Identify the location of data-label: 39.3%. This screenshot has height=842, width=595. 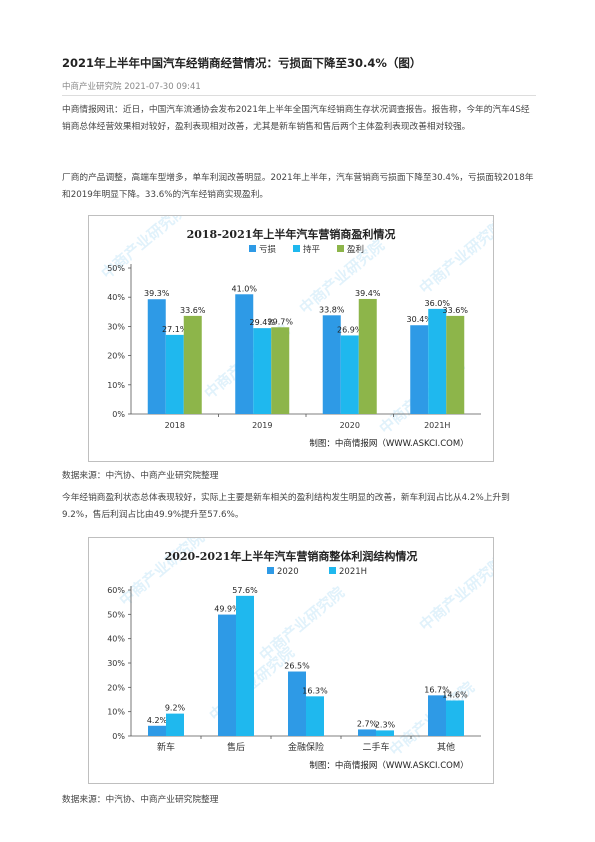
(157, 293).